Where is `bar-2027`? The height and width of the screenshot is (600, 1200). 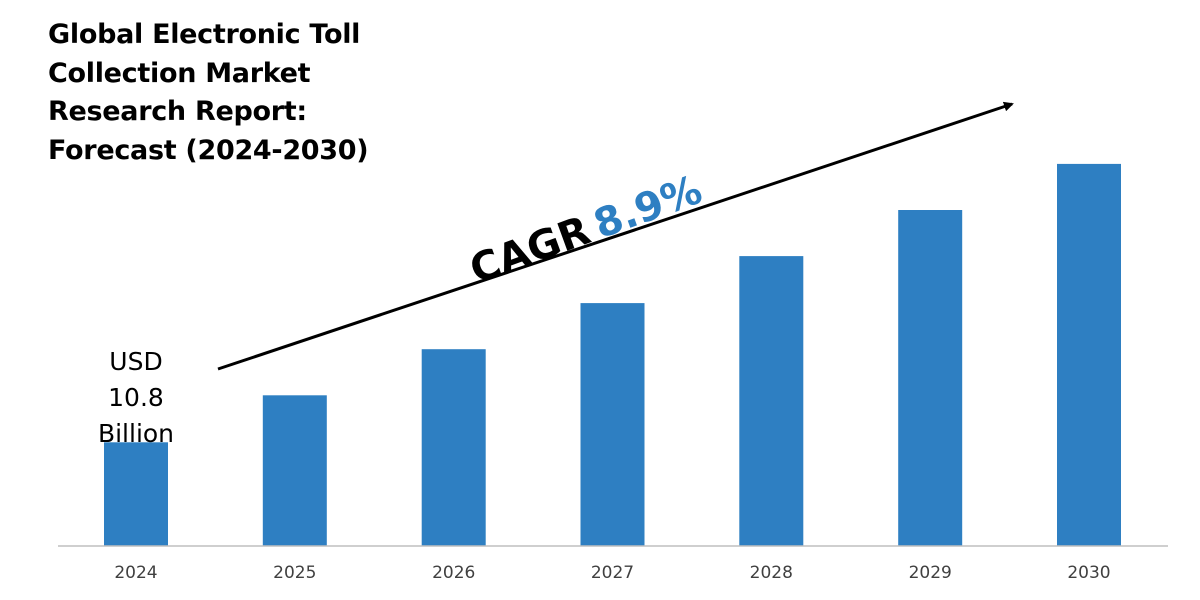 bar-2027 is located at coordinates (612, 424).